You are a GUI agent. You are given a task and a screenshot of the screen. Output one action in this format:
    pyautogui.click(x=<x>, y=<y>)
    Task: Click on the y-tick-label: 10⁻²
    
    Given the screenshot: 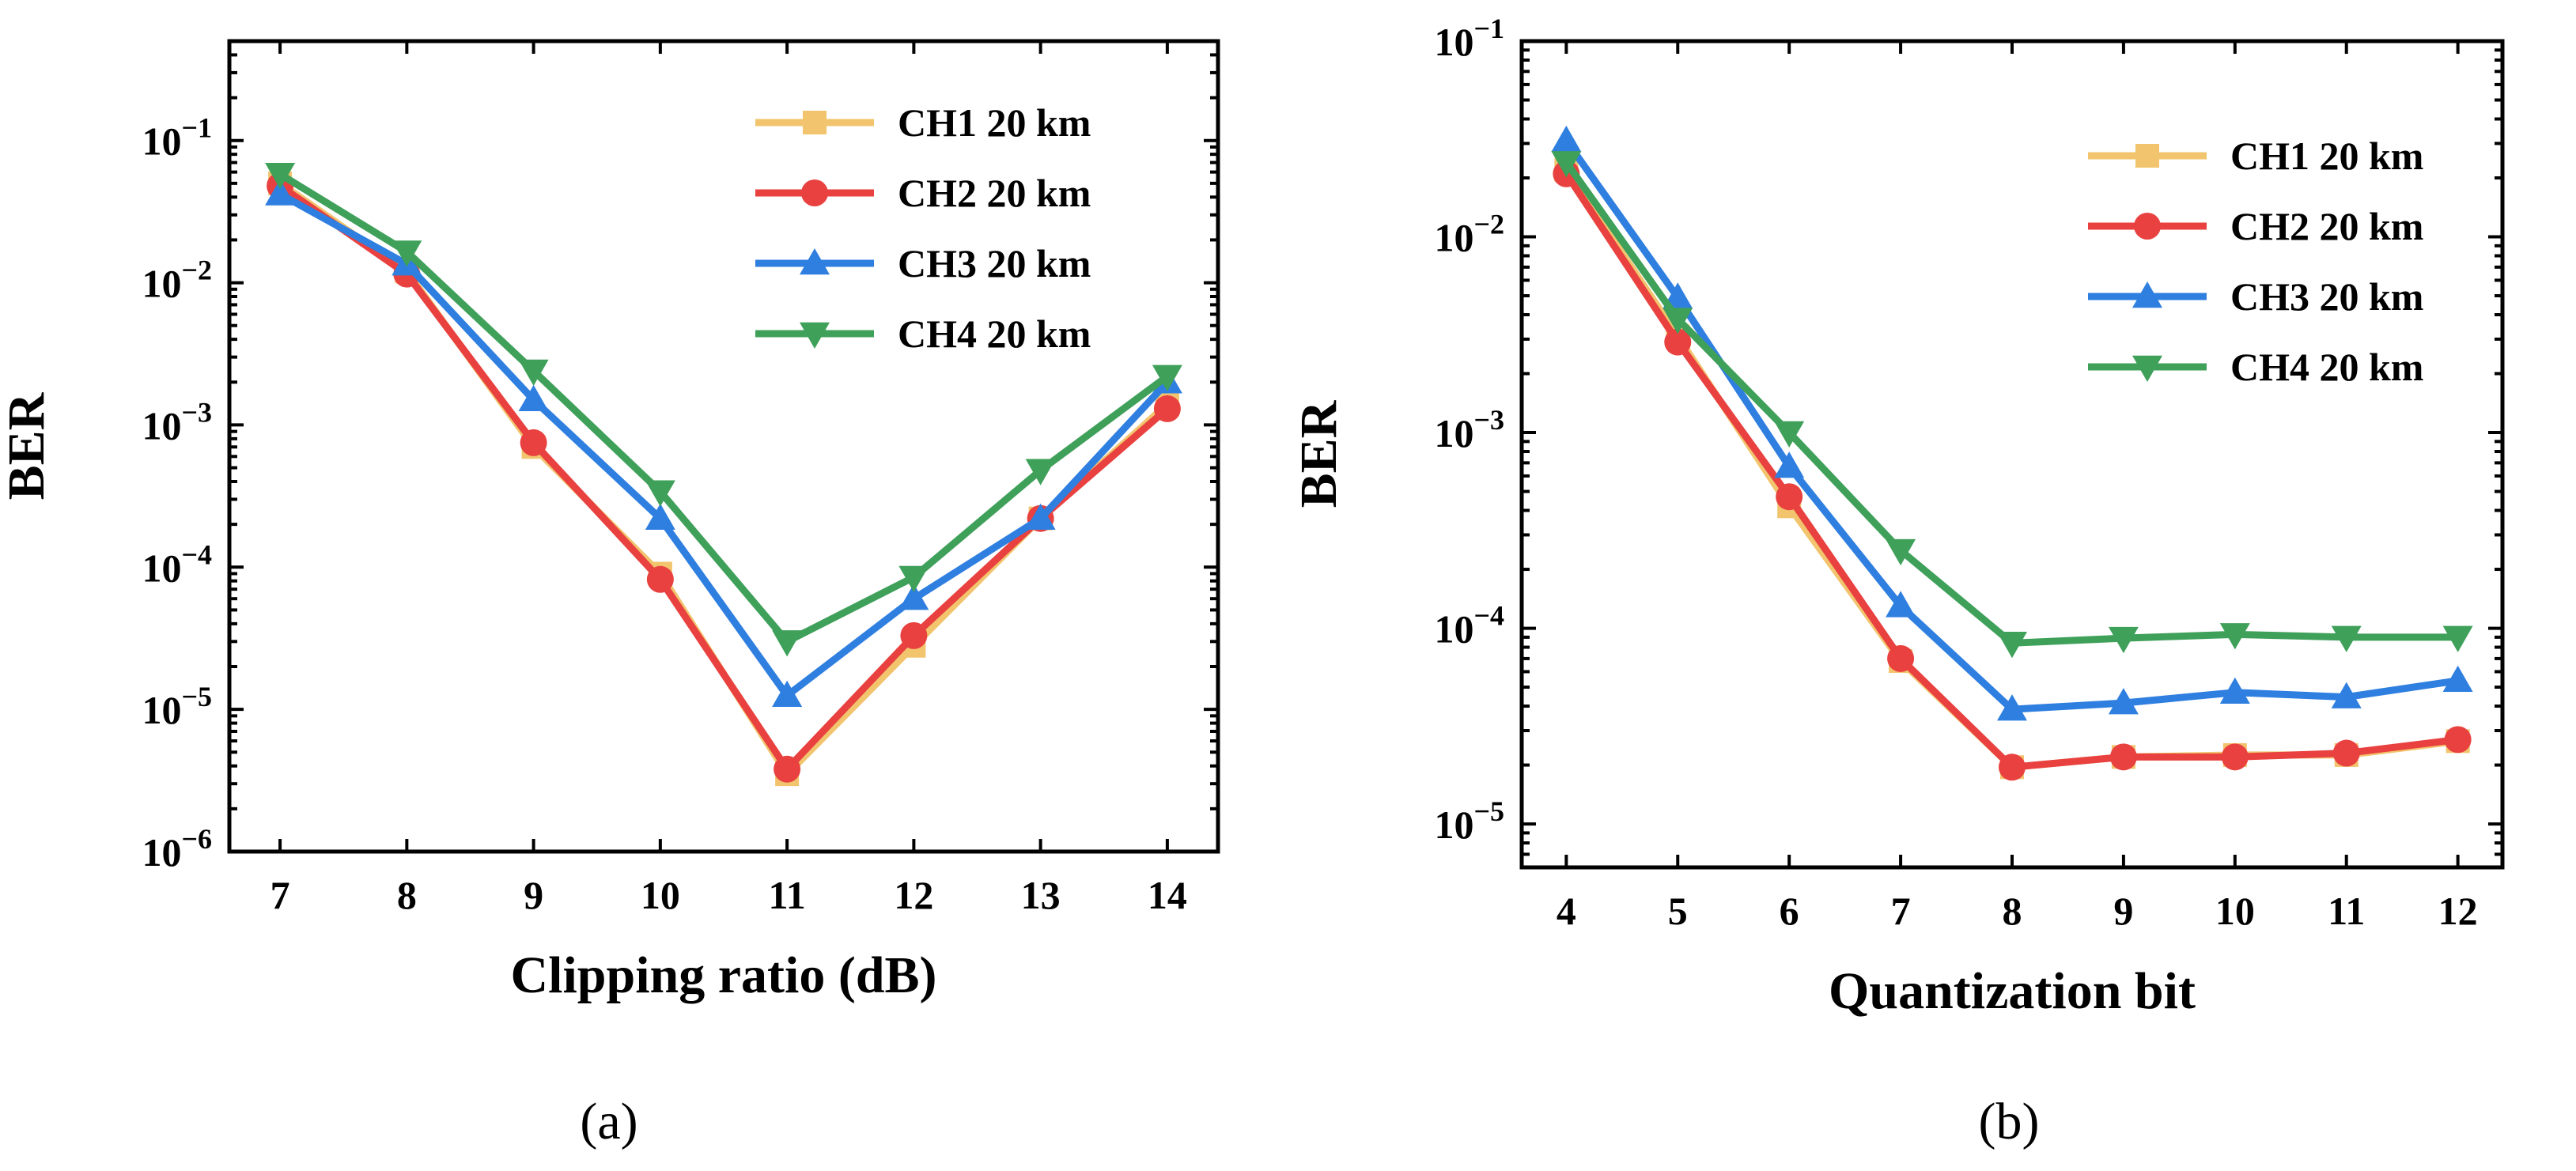 What is the action you would take?
    pyautogui.click(x=177, y=280)
    